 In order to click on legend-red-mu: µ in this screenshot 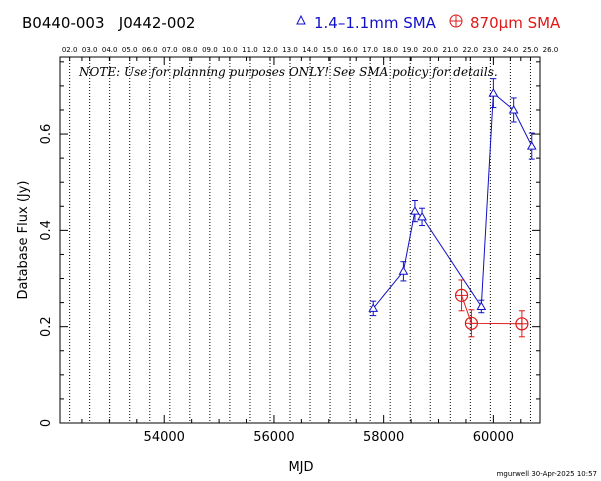, I will do `click(504, 23)`.